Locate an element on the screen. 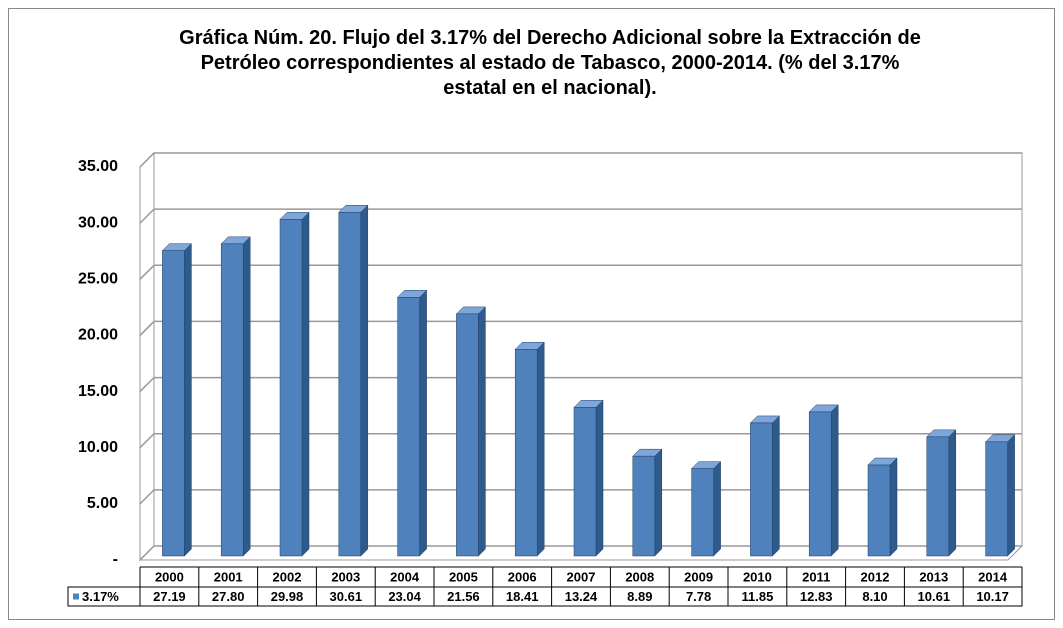 The height and width of the screenshot is (628, 1063). x-tick-label: 2013 is located at coordinates (933, 576).